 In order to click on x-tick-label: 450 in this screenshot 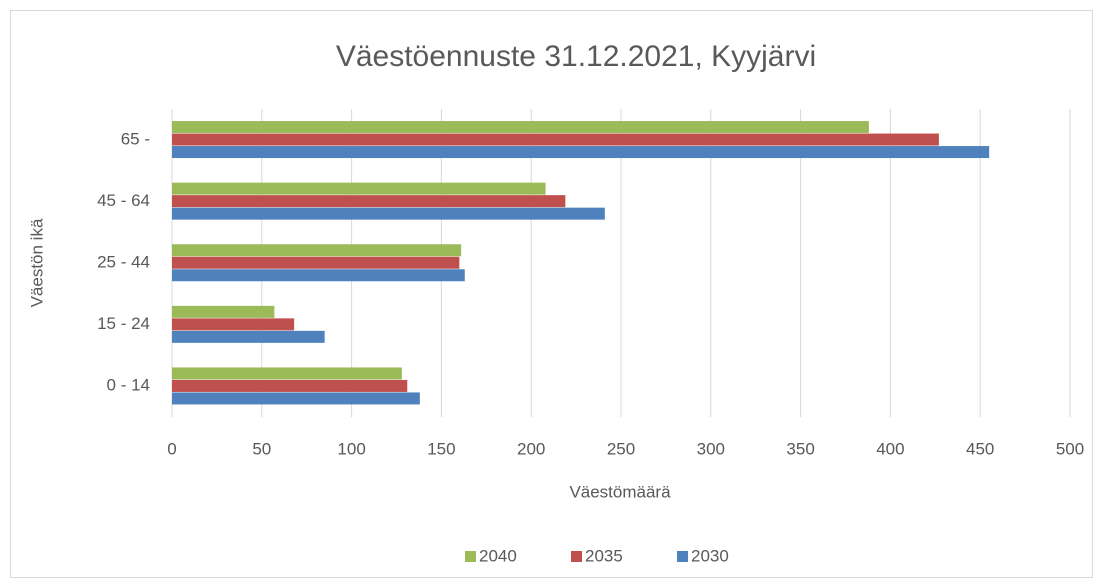, I will do `click(980, 448)`.